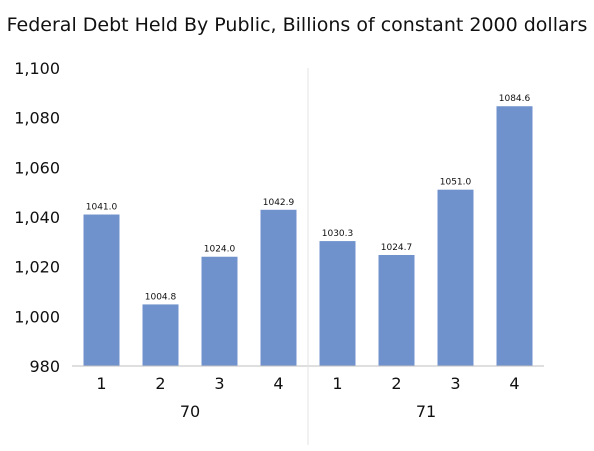  What do you see at coordinates (456, 183) in the screenshot?
I see `data-label: 1051.0` at bounding box center [456, 183].